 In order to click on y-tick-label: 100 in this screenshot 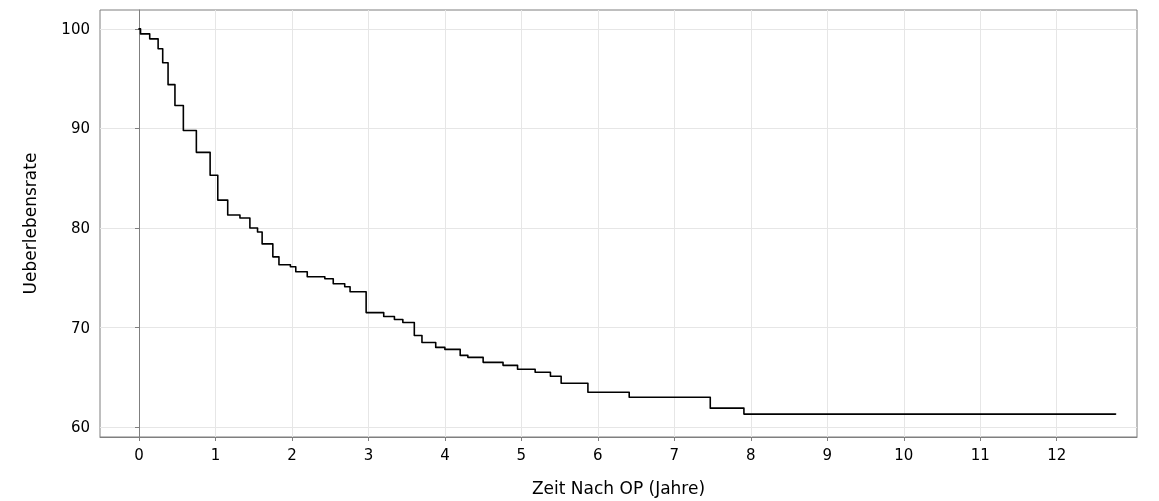, I will do `click(75, 28)`.